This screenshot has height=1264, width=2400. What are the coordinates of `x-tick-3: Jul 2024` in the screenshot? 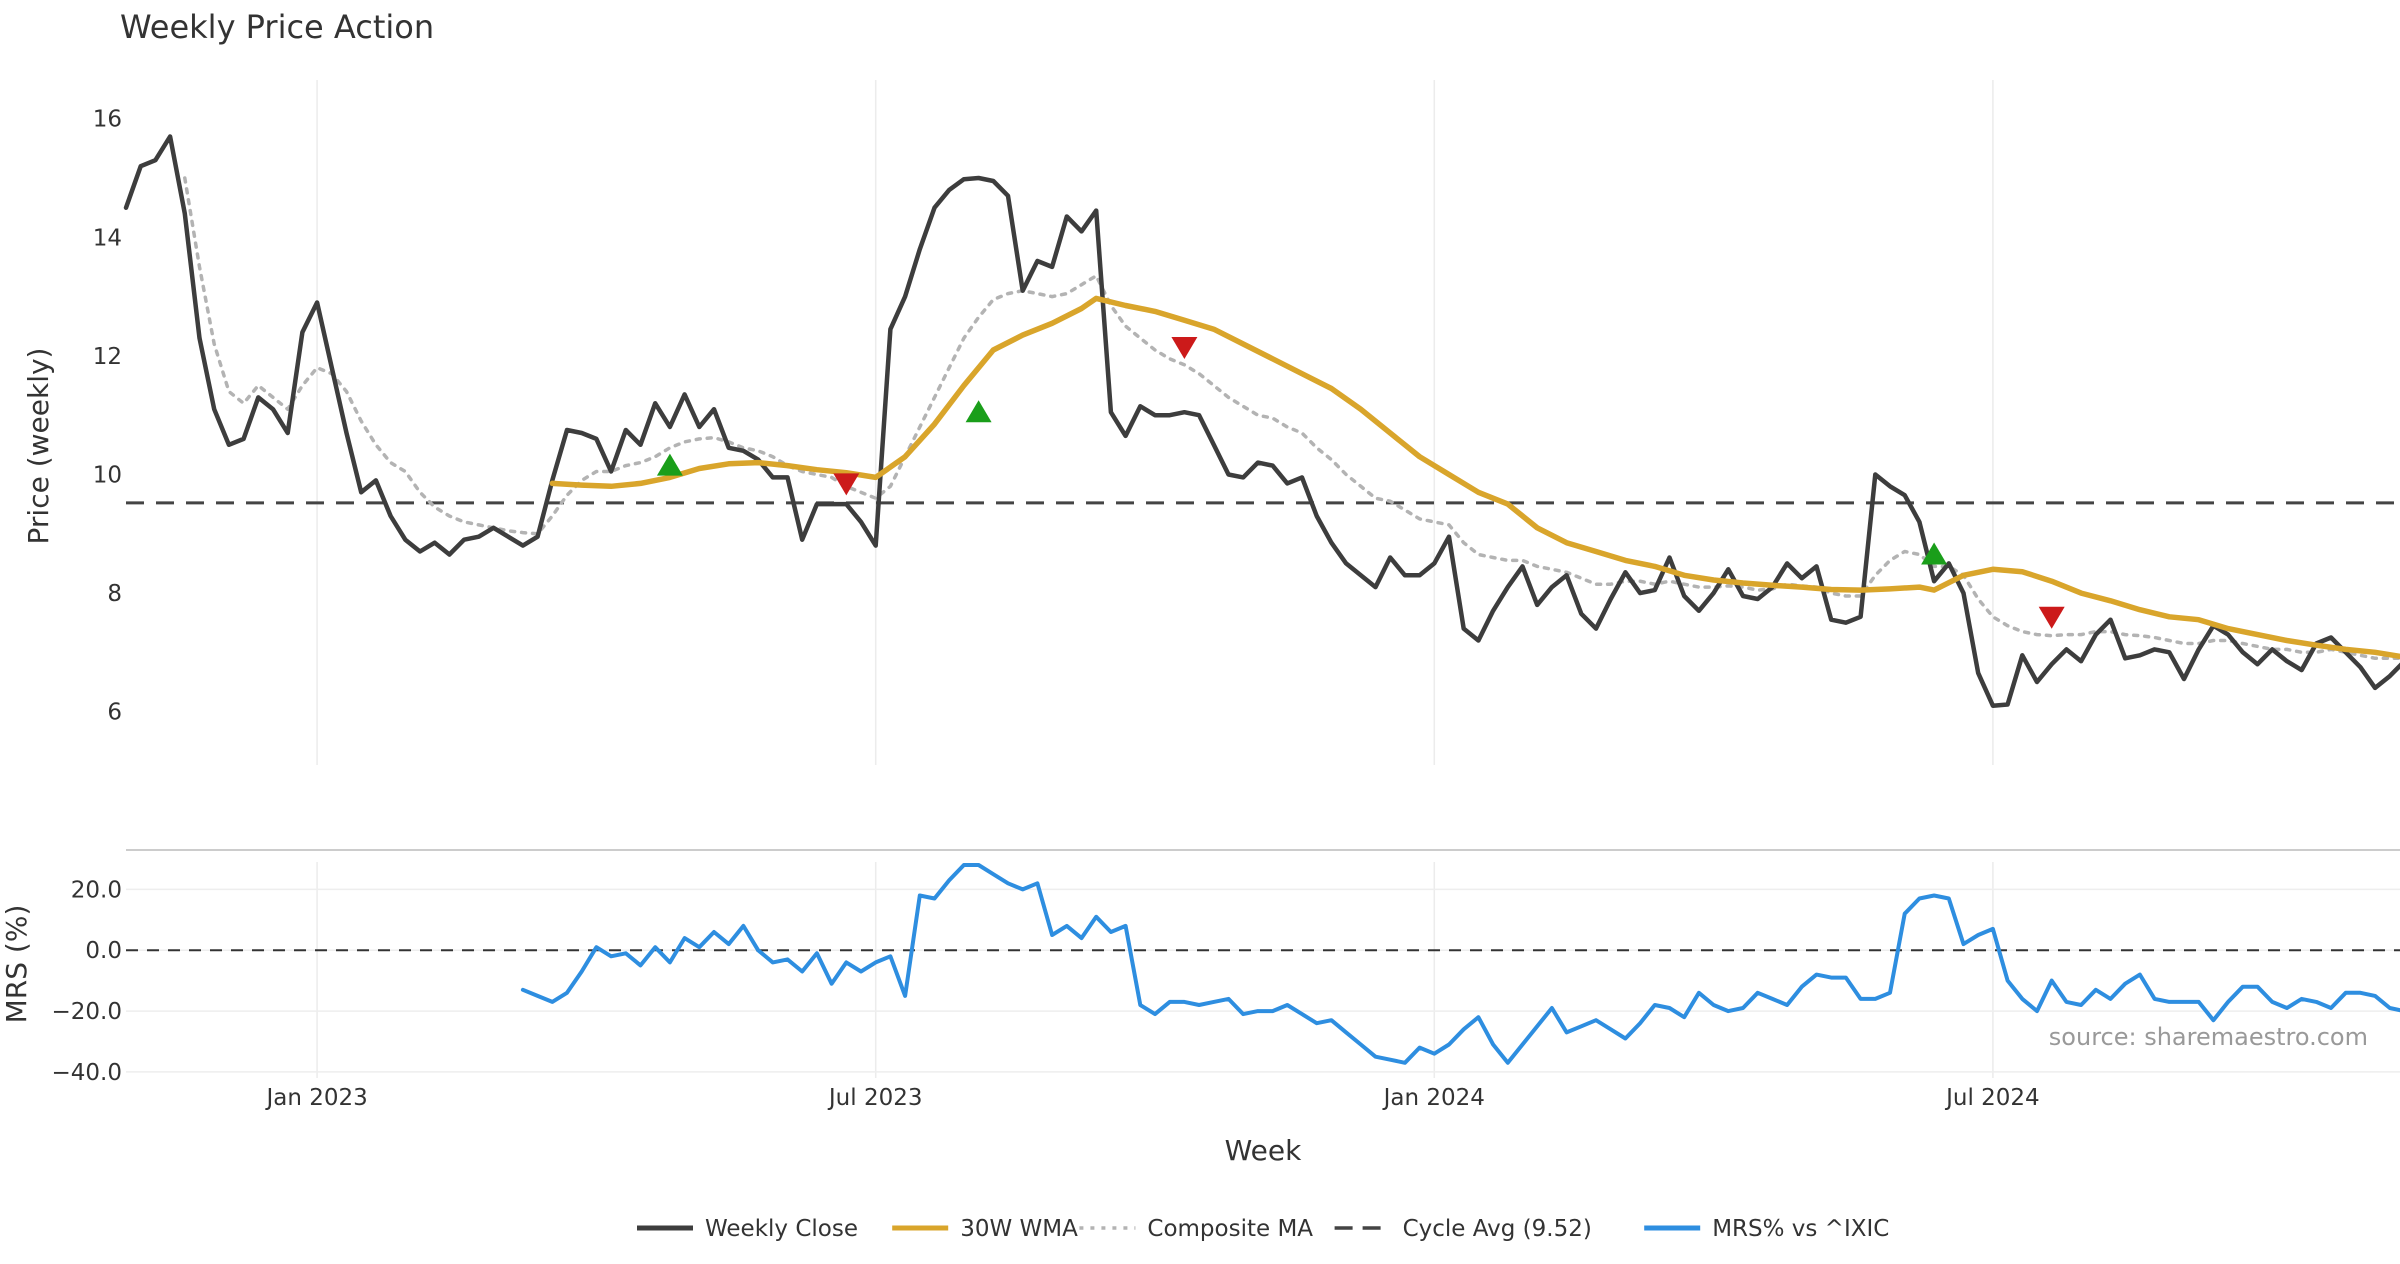 It's located at (1992, 1098).